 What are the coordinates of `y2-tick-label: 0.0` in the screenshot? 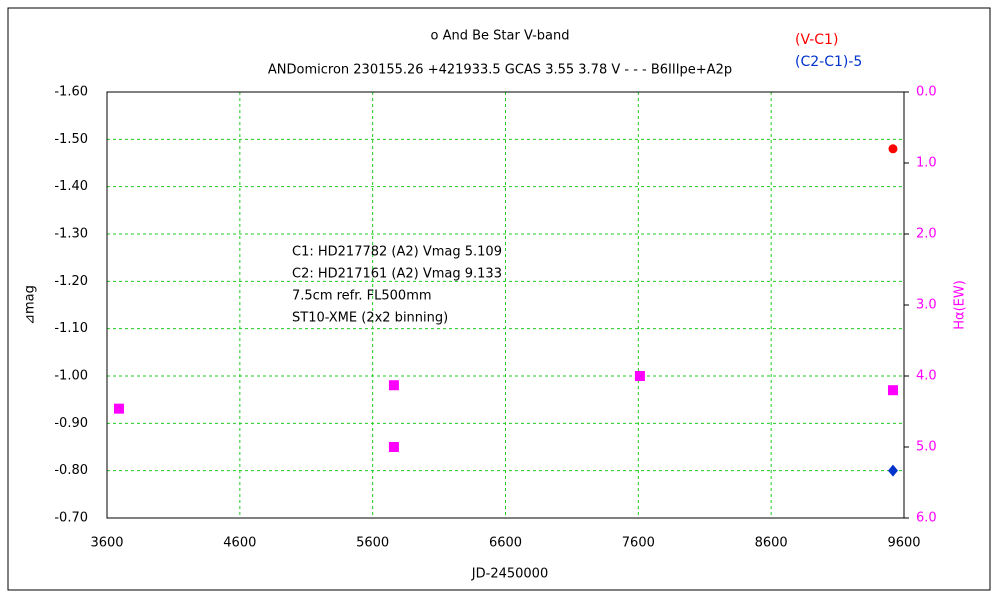 It's located at (926, 92).